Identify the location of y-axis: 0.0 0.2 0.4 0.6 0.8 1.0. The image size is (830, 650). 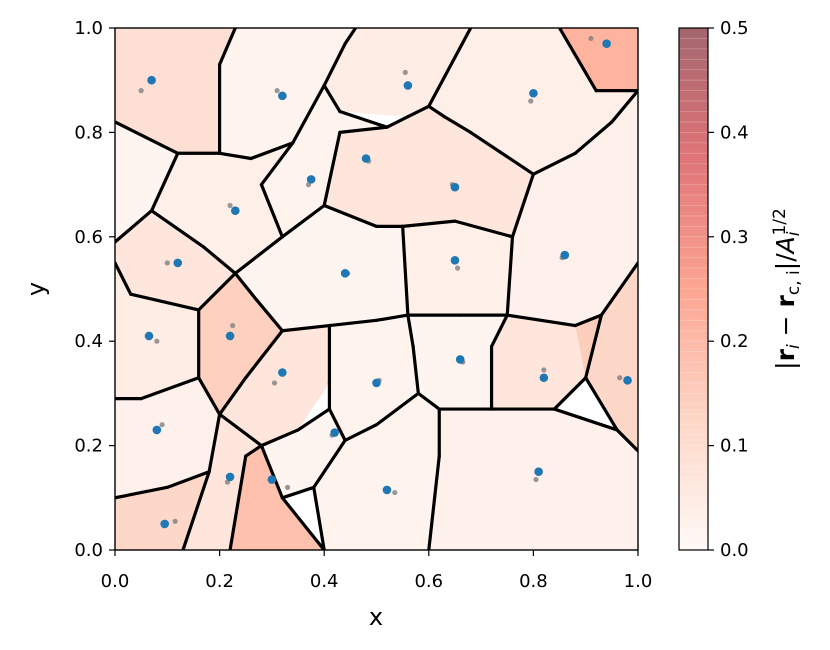
(94, 289).